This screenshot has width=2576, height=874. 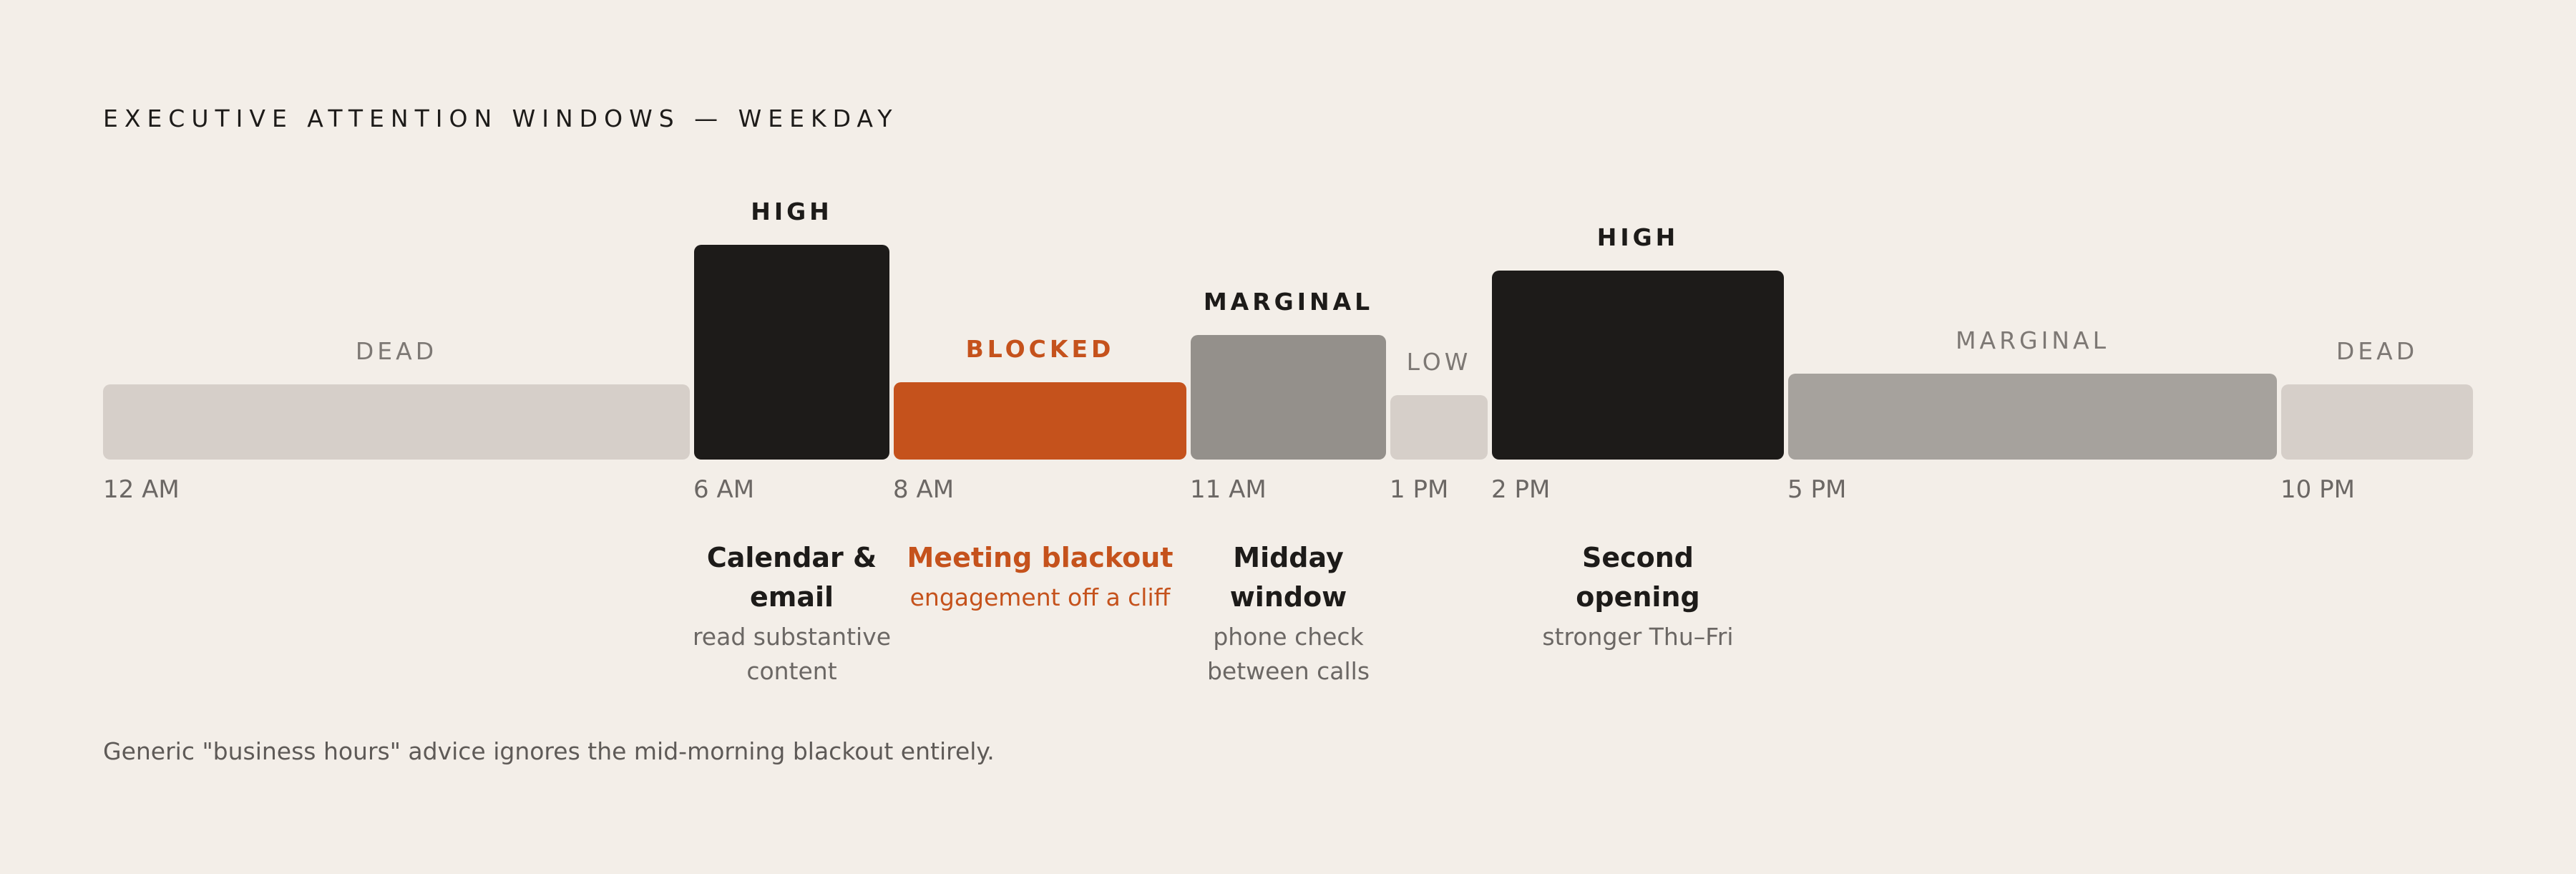 I want to click on annotation-title: Calendar & email, so click(x=791, y=577).